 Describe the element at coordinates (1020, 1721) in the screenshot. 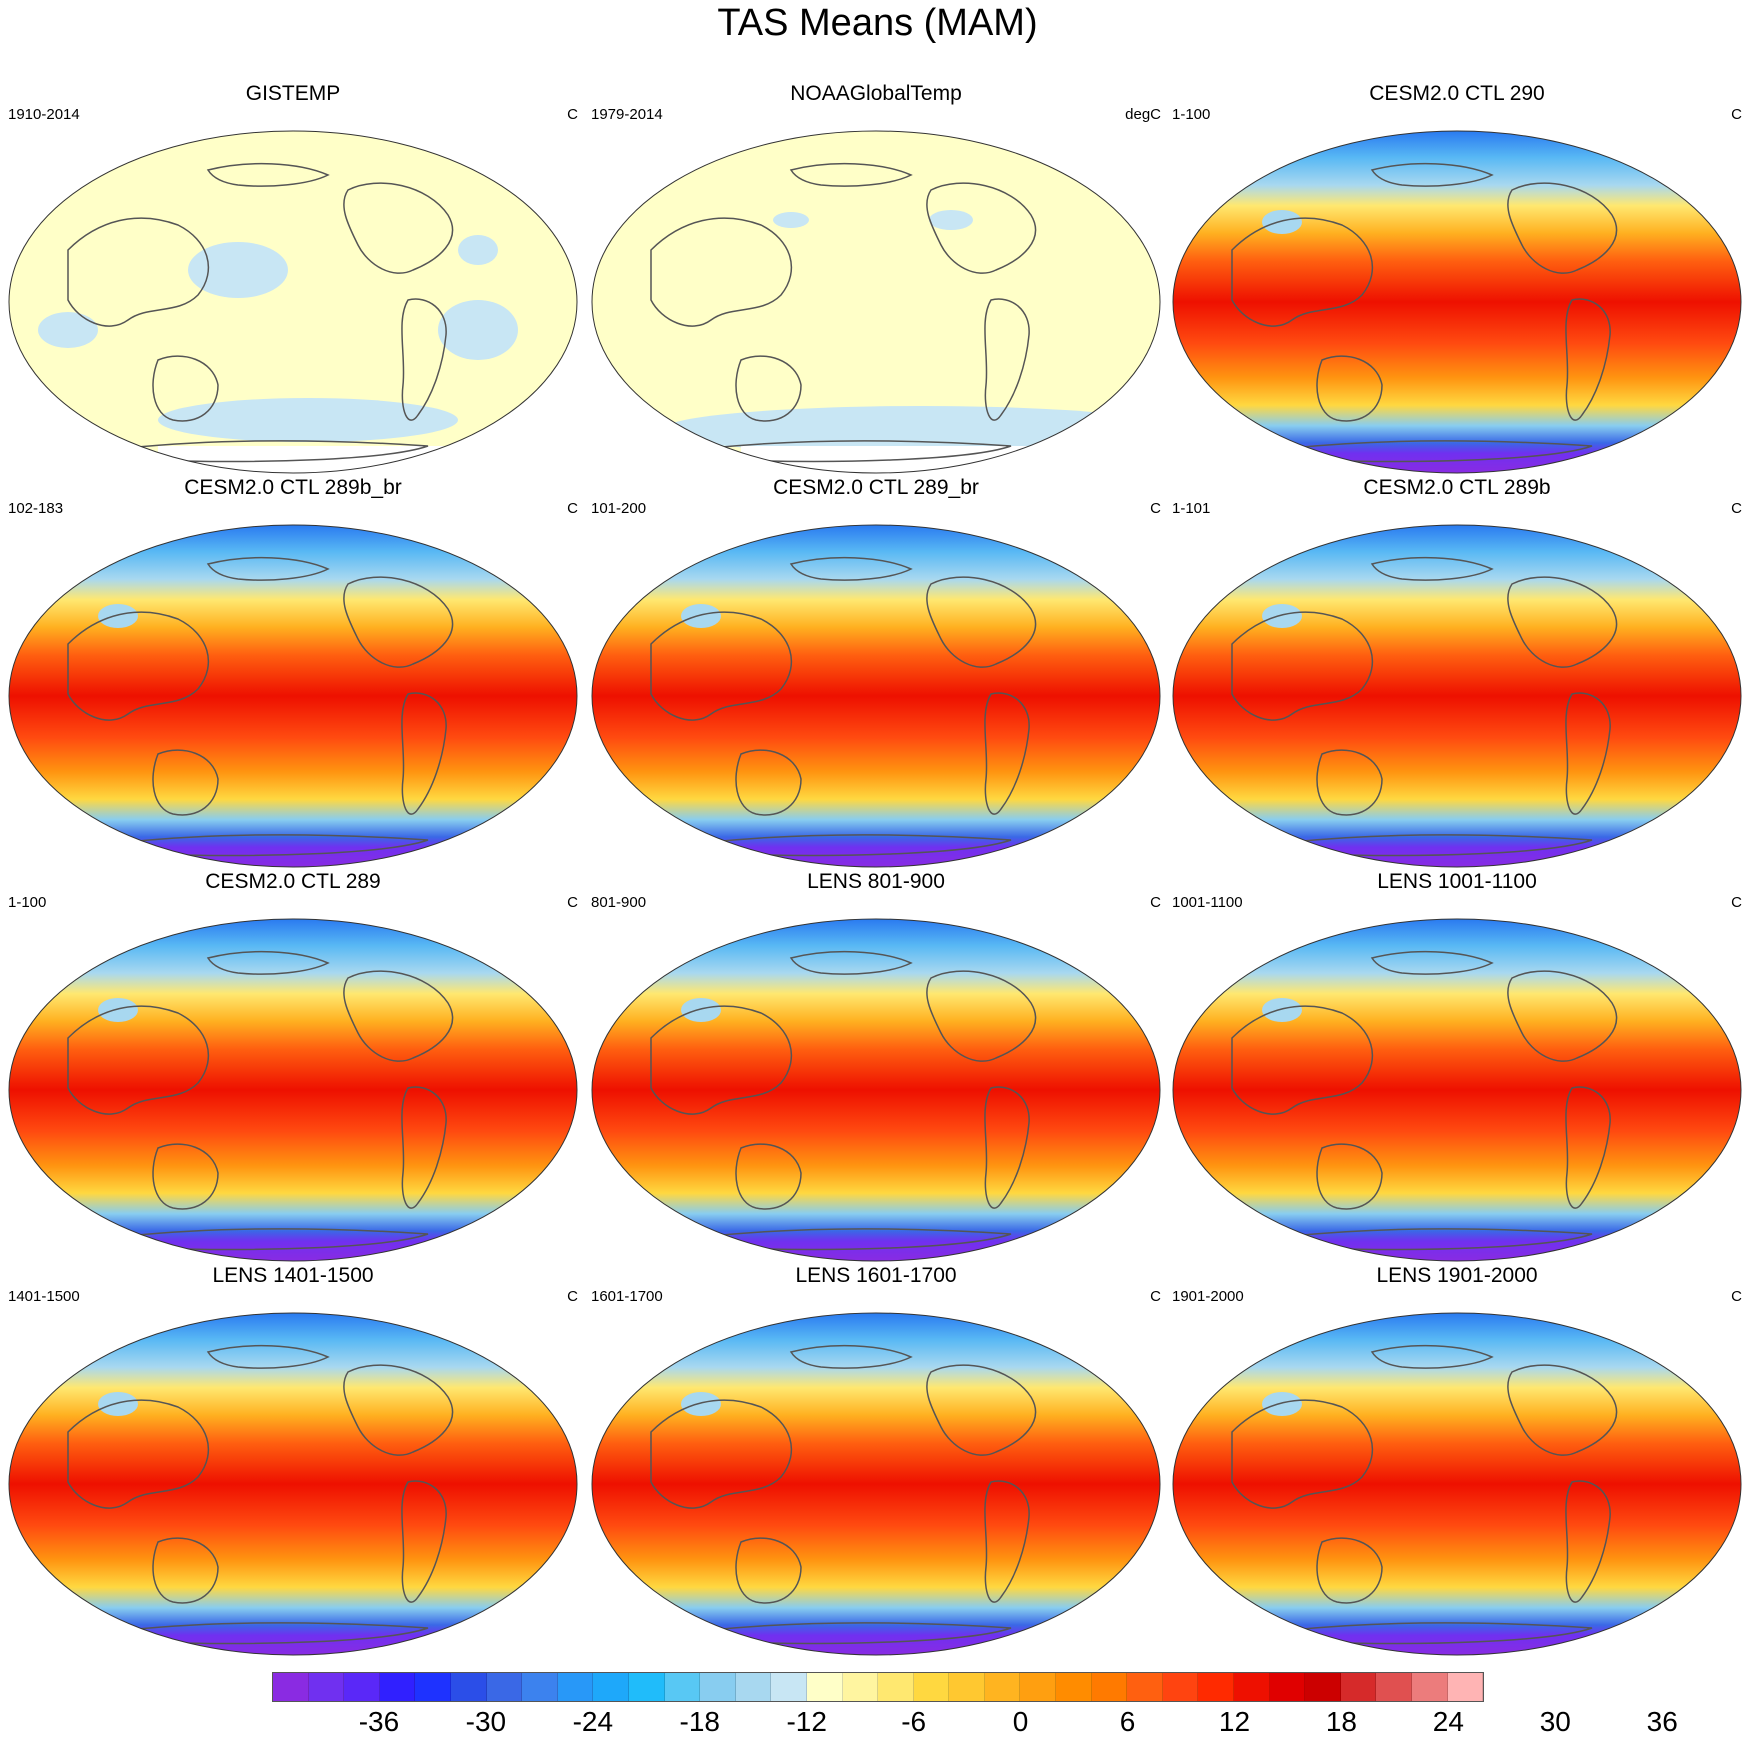

I see `colorbar-tick-label: 0` at that location.